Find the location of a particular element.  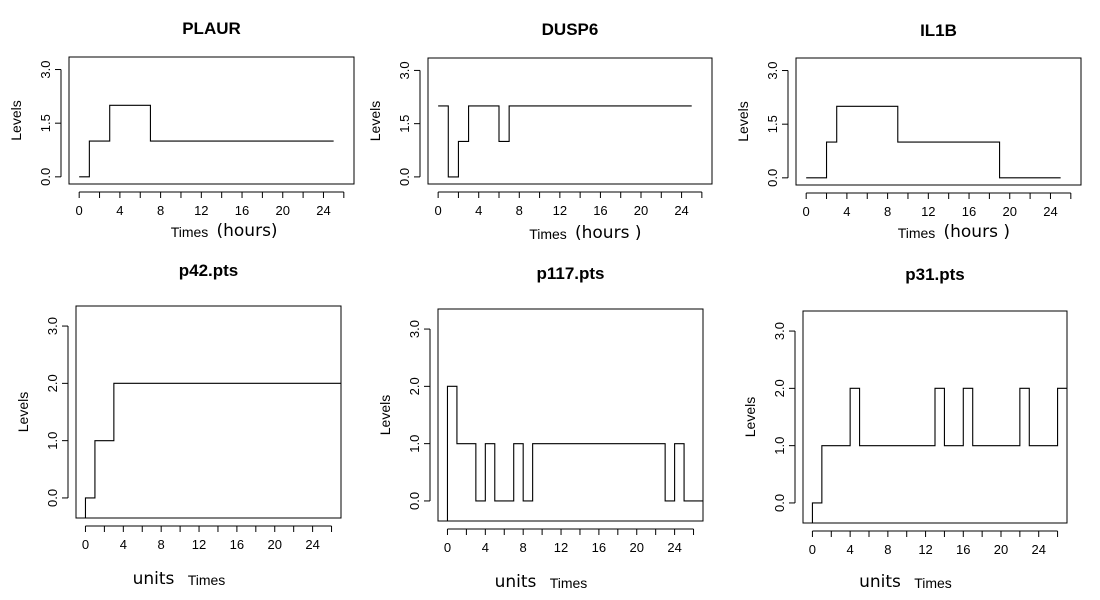

chart-title: p117.pts is located at coordinates (570, 273).